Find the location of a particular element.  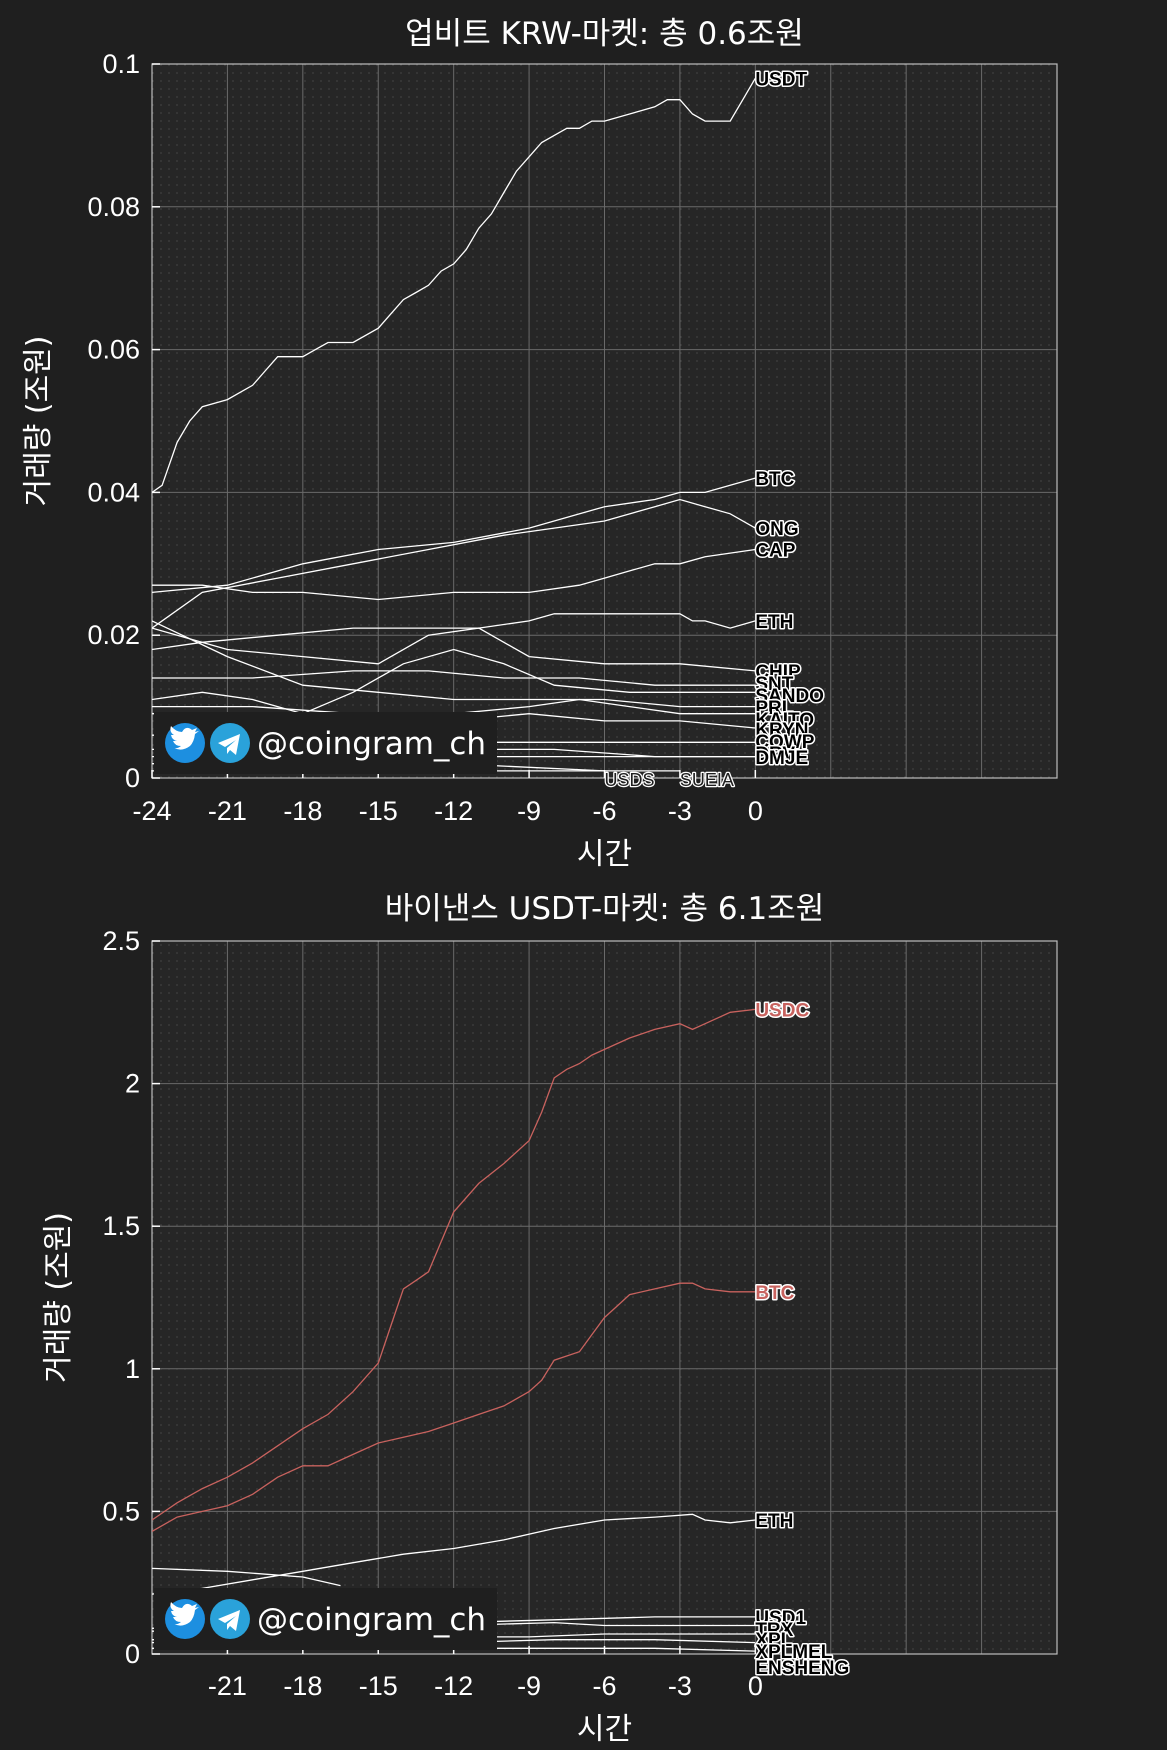

series-label-kaito: KAITO is located at coordinates (784, 720).